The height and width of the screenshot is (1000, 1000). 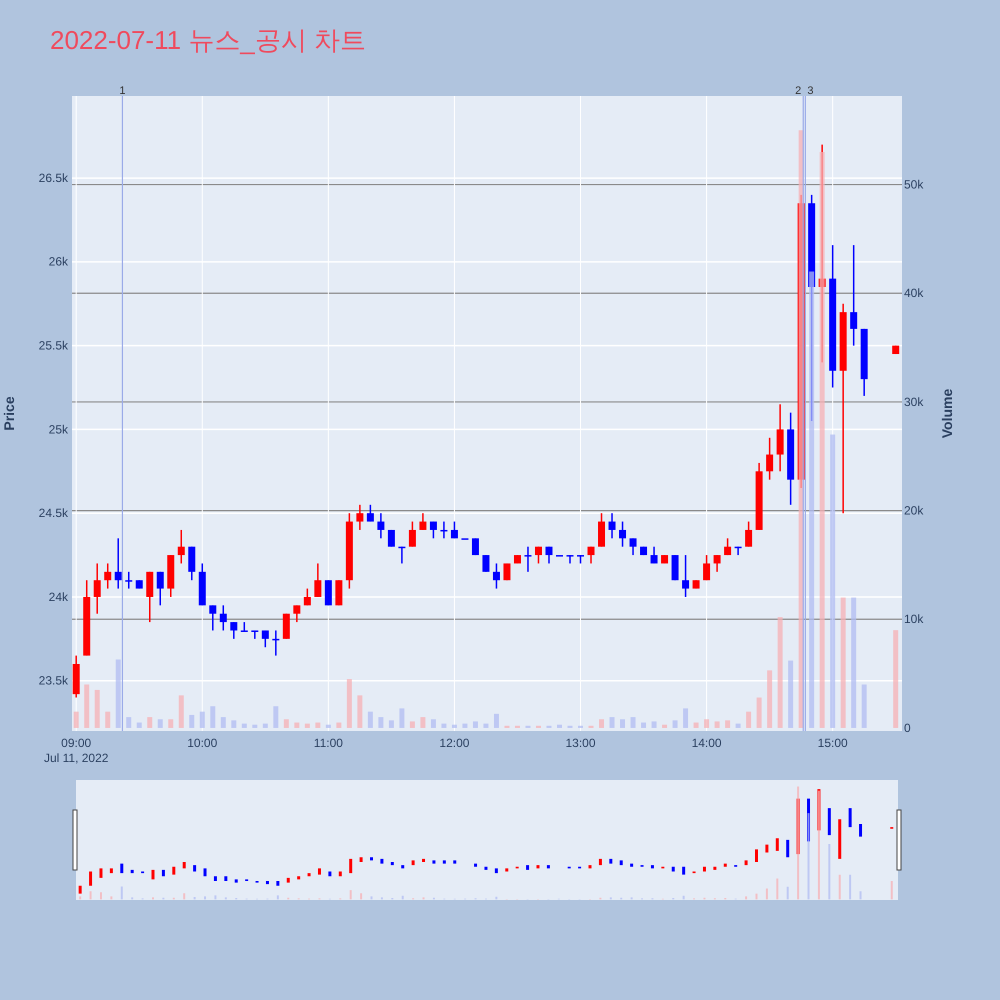 What do you see at coordinates (202, 743) in the screenshot?
I see `x-tick-label: 10:00` at bounding box center [202, 743].